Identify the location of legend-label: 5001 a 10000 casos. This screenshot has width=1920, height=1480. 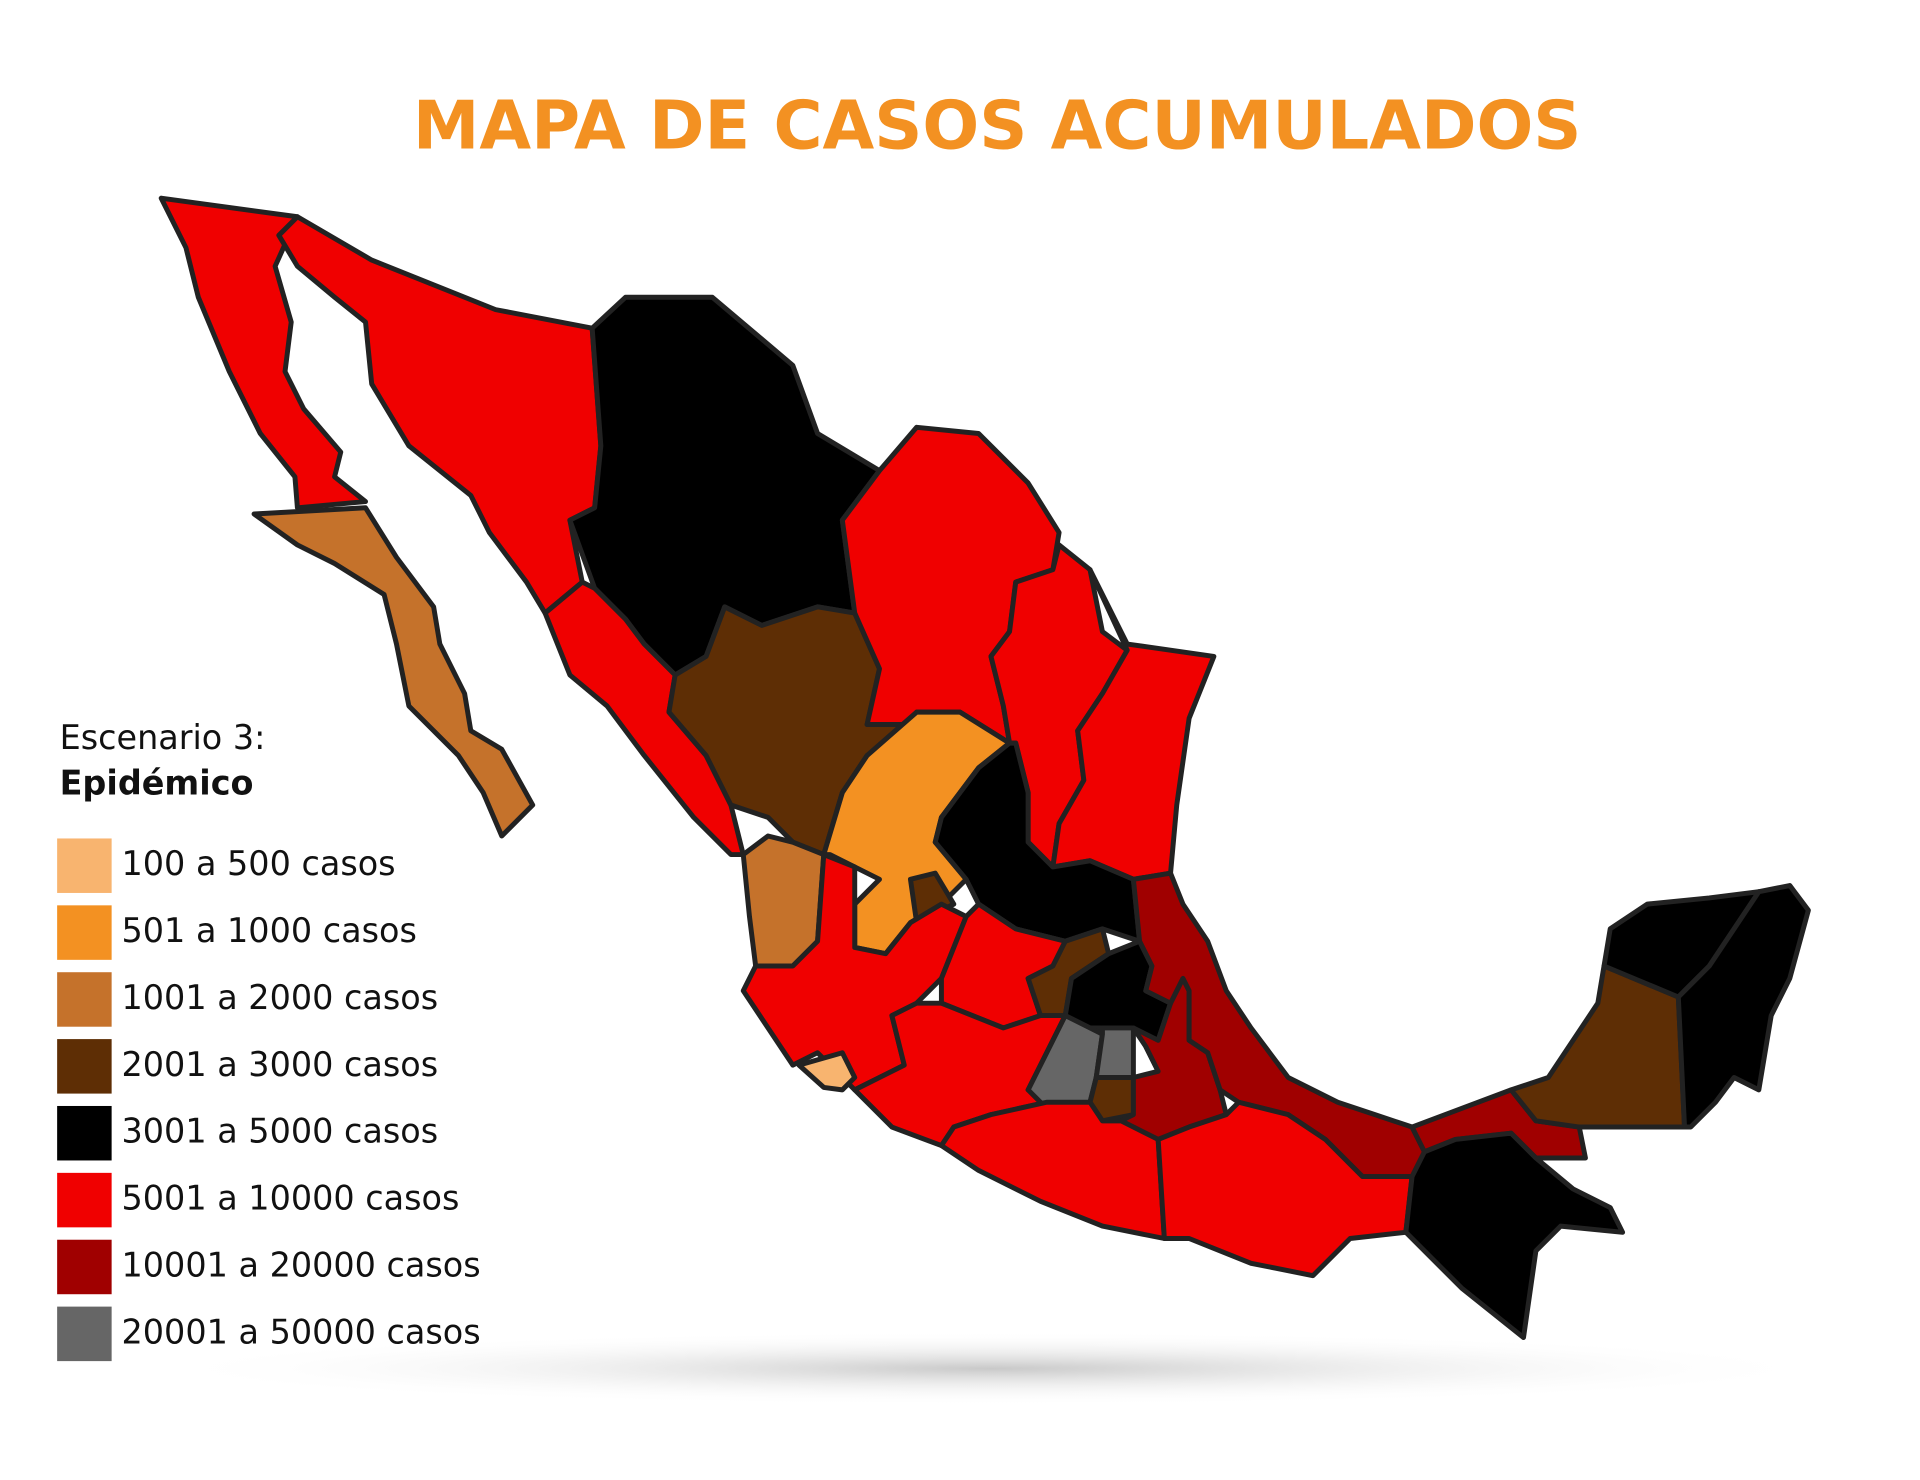
(291, 1198).